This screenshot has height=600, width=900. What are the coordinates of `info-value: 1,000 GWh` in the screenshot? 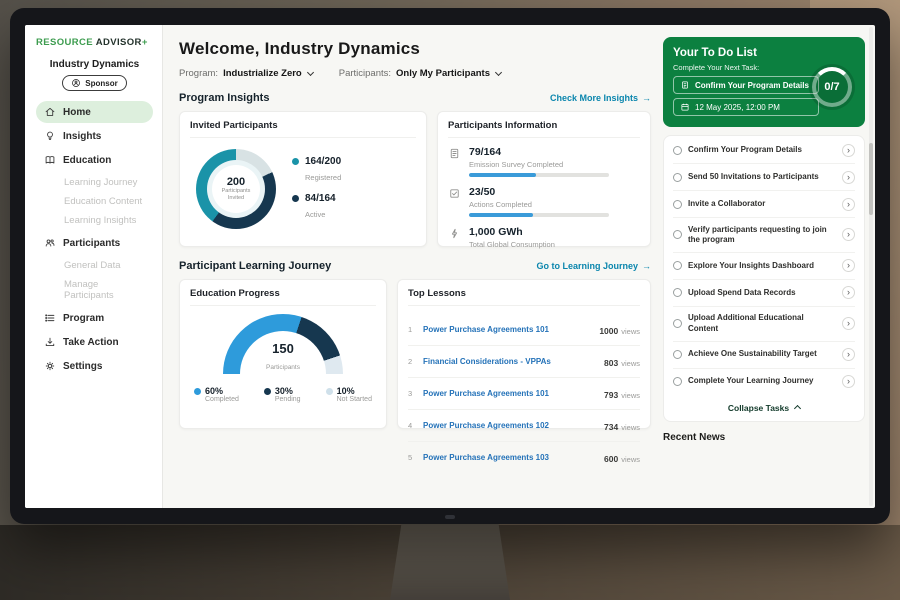 It's located at (496, 232).